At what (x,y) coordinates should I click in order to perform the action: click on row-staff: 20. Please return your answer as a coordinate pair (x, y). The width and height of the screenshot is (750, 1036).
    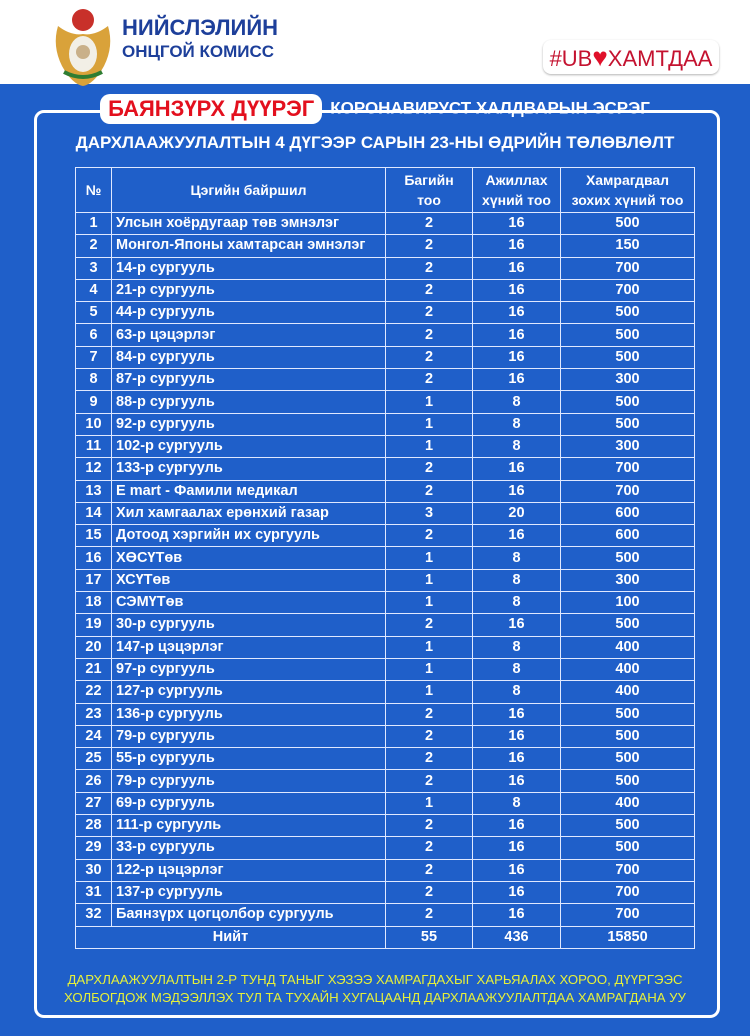
    Looking at the image, I should click on (516, 513).